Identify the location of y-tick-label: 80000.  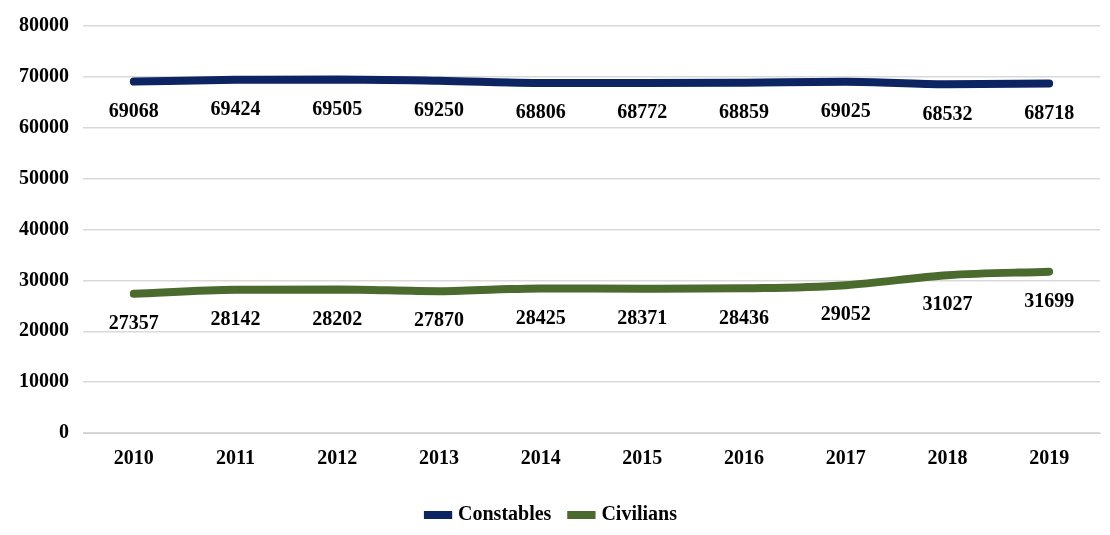
(44, 24).